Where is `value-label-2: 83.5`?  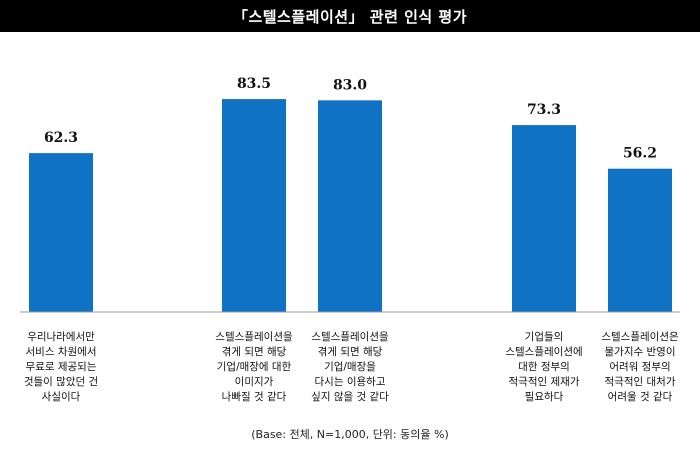
value-label-2: 83.5 is located at coordinates (254, 84).